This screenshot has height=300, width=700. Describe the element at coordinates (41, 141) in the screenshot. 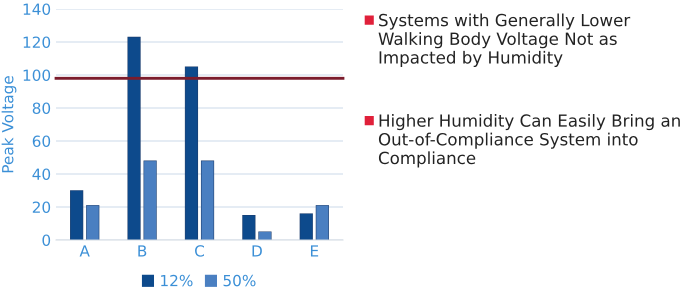

I see `y-tick-label: 60` at that location.